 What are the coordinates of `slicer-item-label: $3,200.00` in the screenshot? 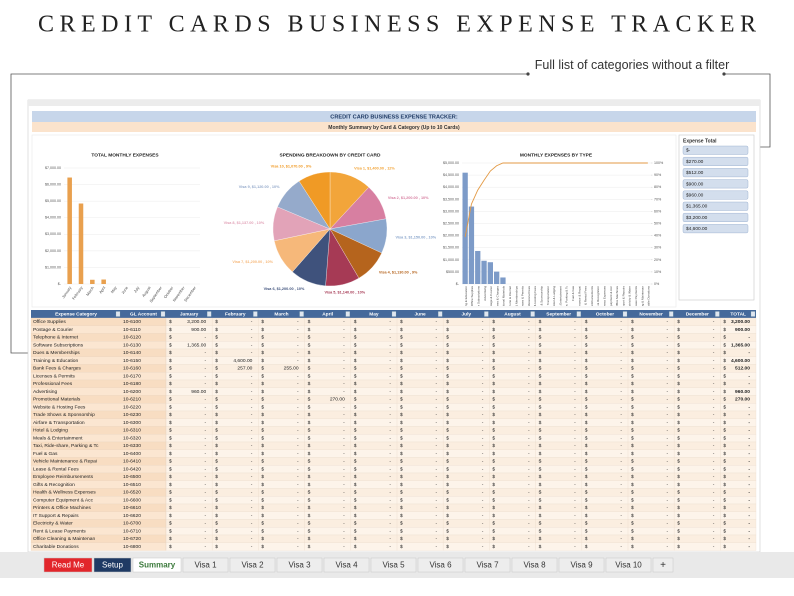 It's located at (697, 218).